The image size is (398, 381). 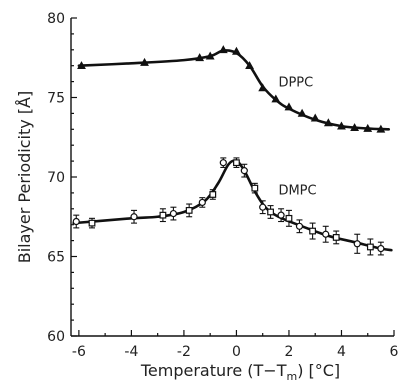 What do you see at coordinates (341, 352) in the screenshot?
I see `x-tick-label: 4` at bounding box center [341, 352].